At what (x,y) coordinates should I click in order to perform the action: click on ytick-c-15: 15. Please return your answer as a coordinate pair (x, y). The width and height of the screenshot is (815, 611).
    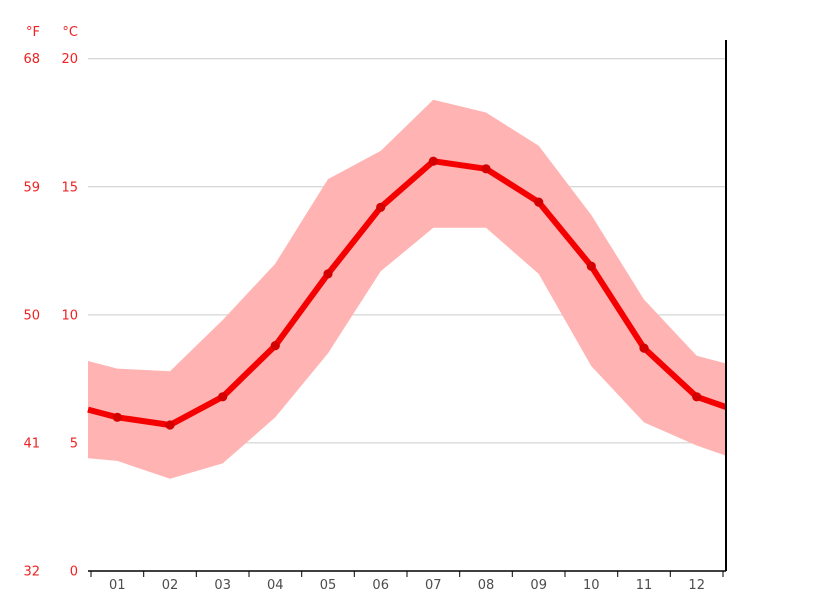
    Looking at the image, I should click on (69, 187).